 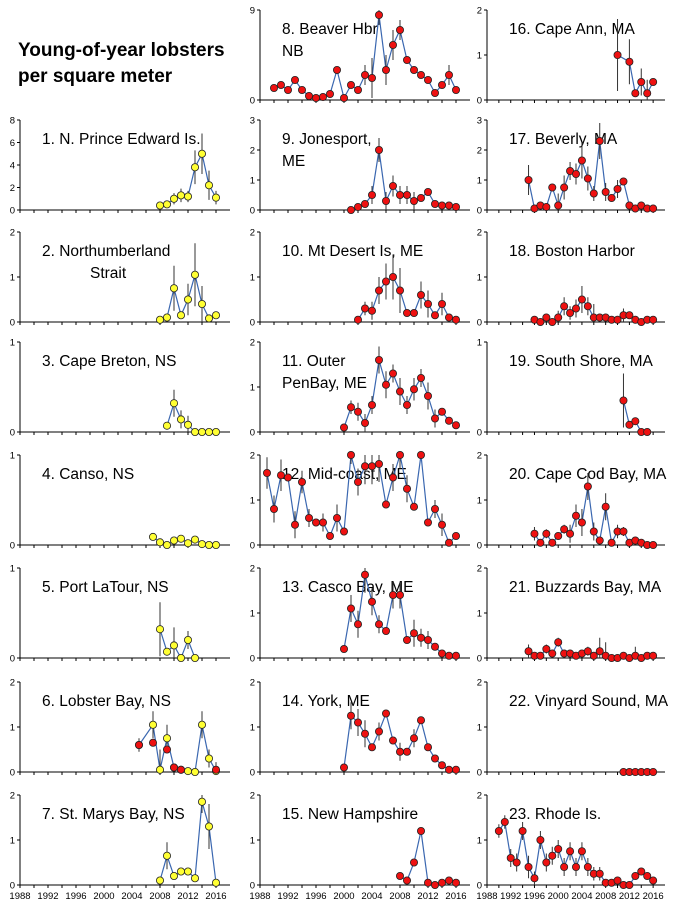 I want to click on panel-label-line: 2. Northumberland, so click(x=106, y=251).